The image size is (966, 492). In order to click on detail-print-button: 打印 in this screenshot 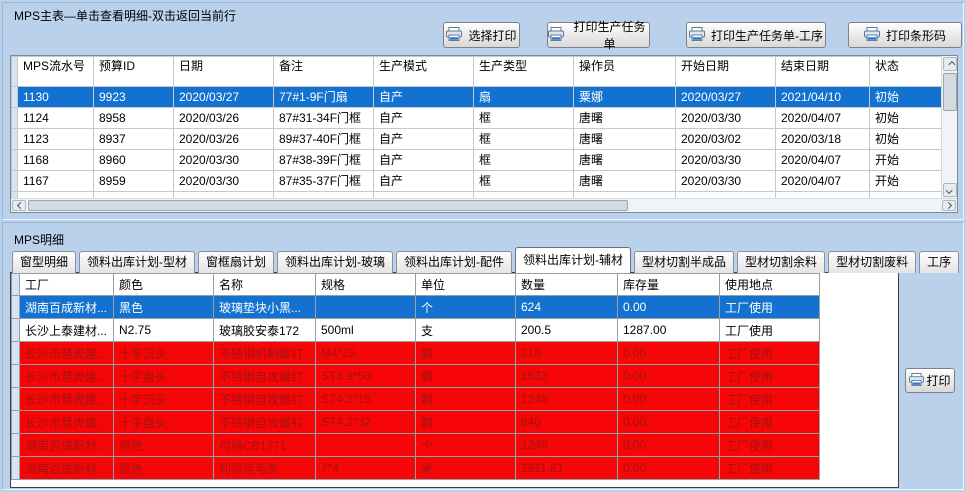, I will do `click(930, 380)`.